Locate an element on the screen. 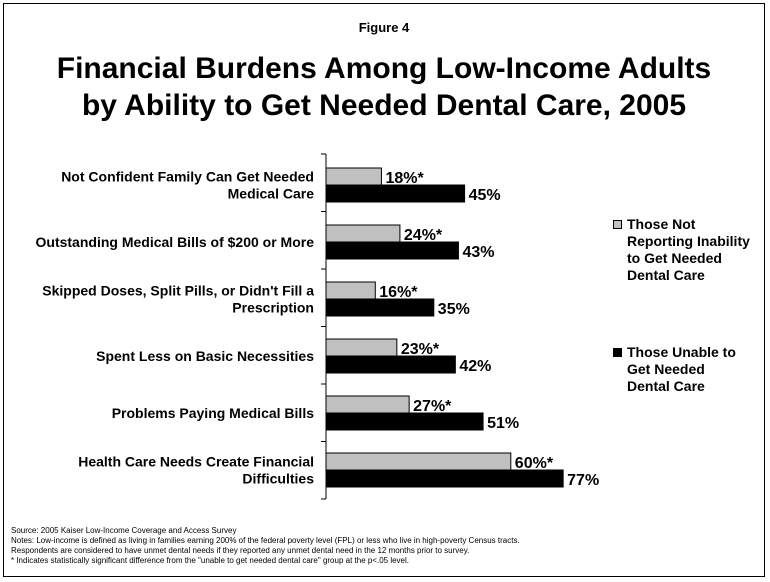  legend-swatch-not-reporting is located at coordinates (617, 224).